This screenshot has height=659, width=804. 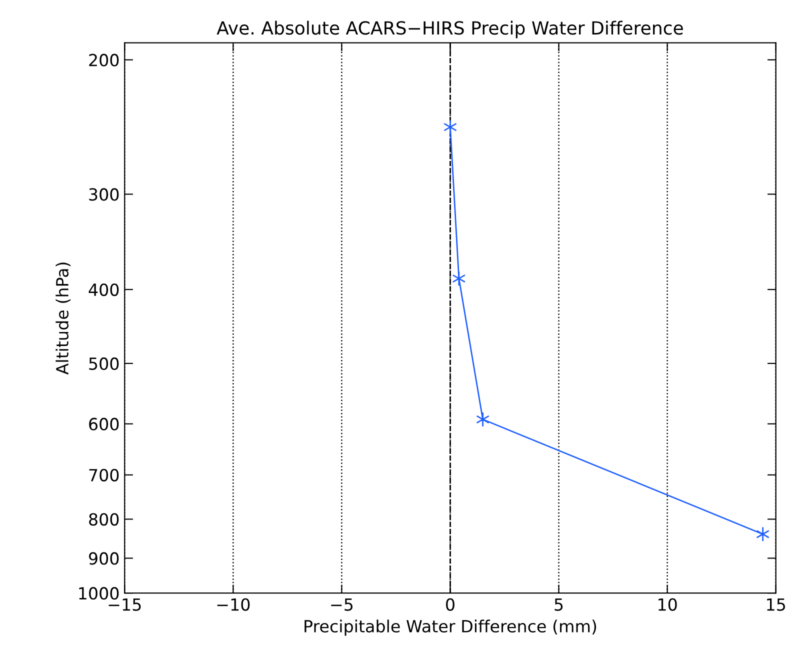 What do you see at coordinates (104, 60) in the screenshot?
I see `y-tick-label: 200` at bounding box center [104, 60].